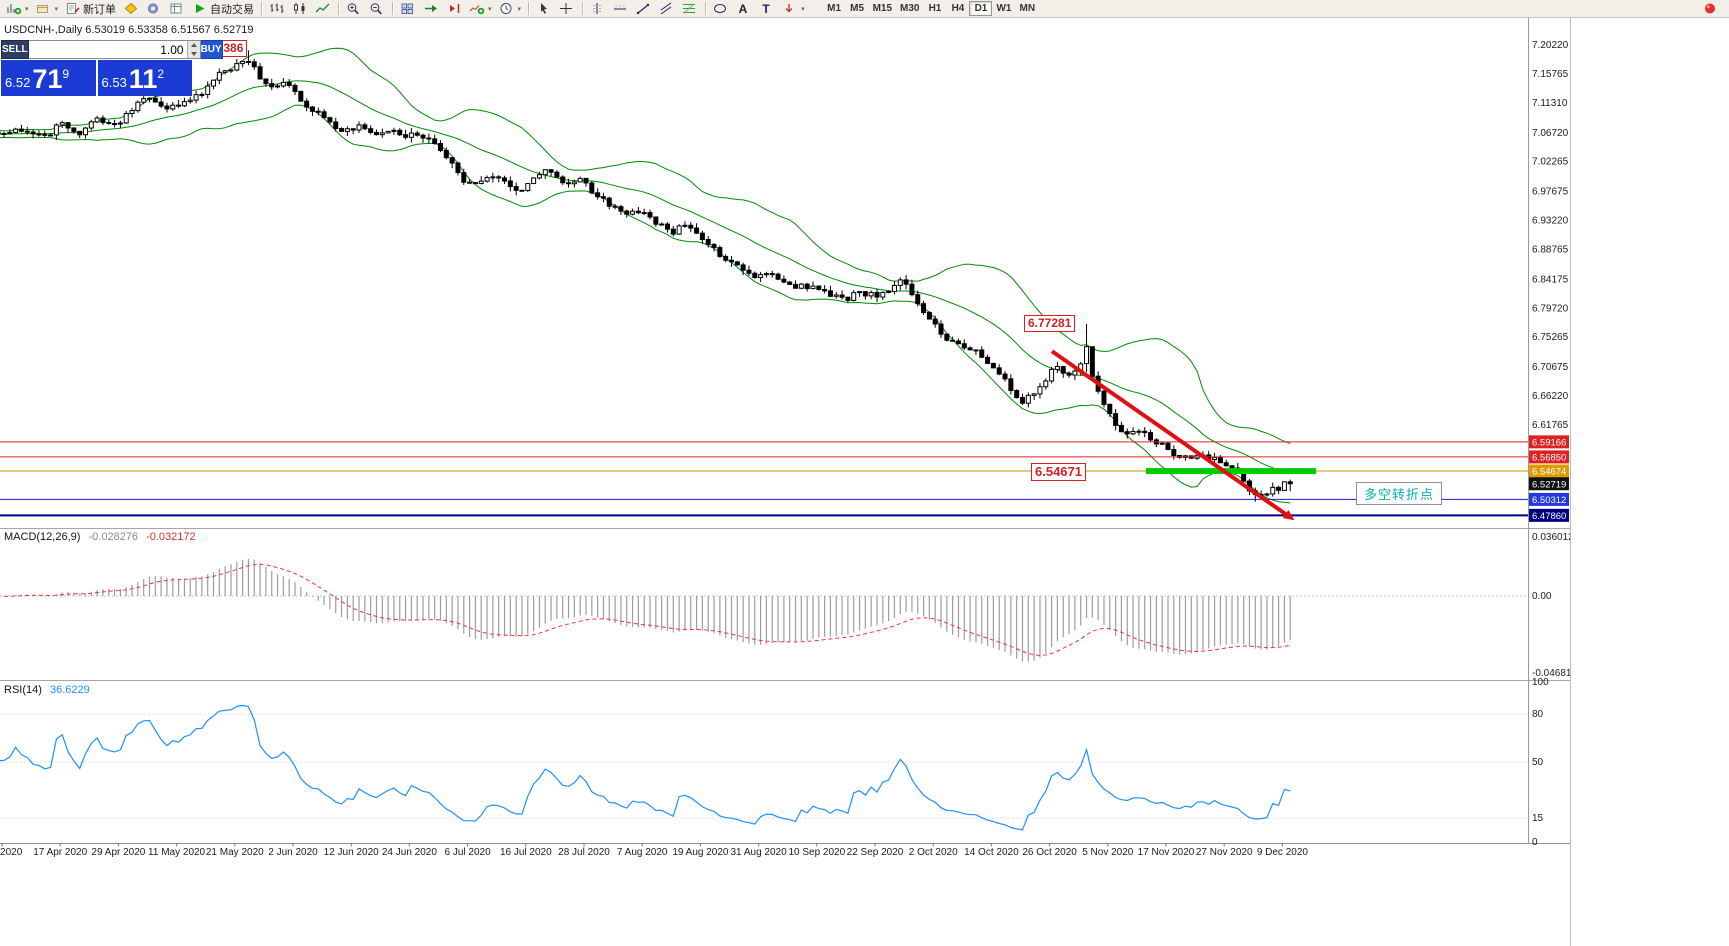 The image size is (1729, 946). Describe the element at coordinates (834, 8) in the screenshot. I see `timeframe-m1-button: M1` at that location.